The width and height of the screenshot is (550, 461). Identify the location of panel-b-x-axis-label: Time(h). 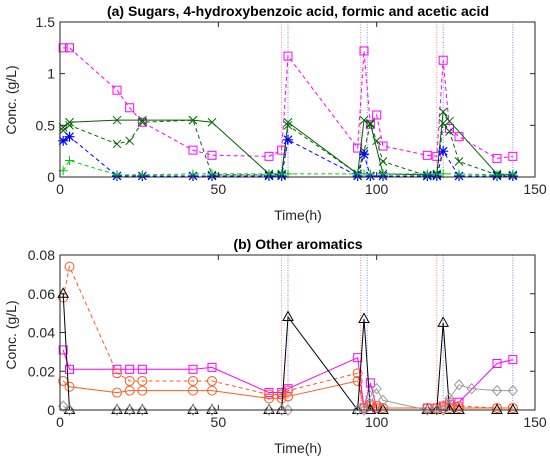
(298, 448).